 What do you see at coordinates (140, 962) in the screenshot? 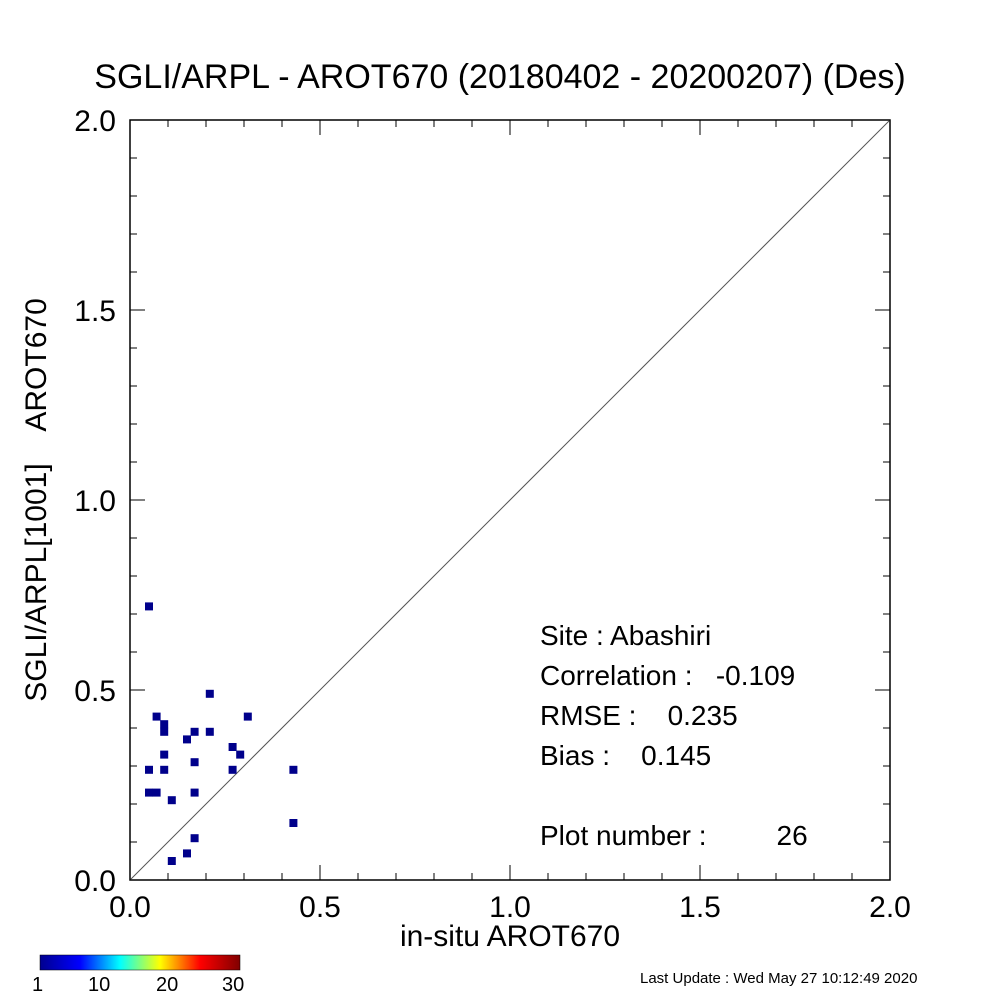
I see `colorbar` at bounding box center [140, 962].